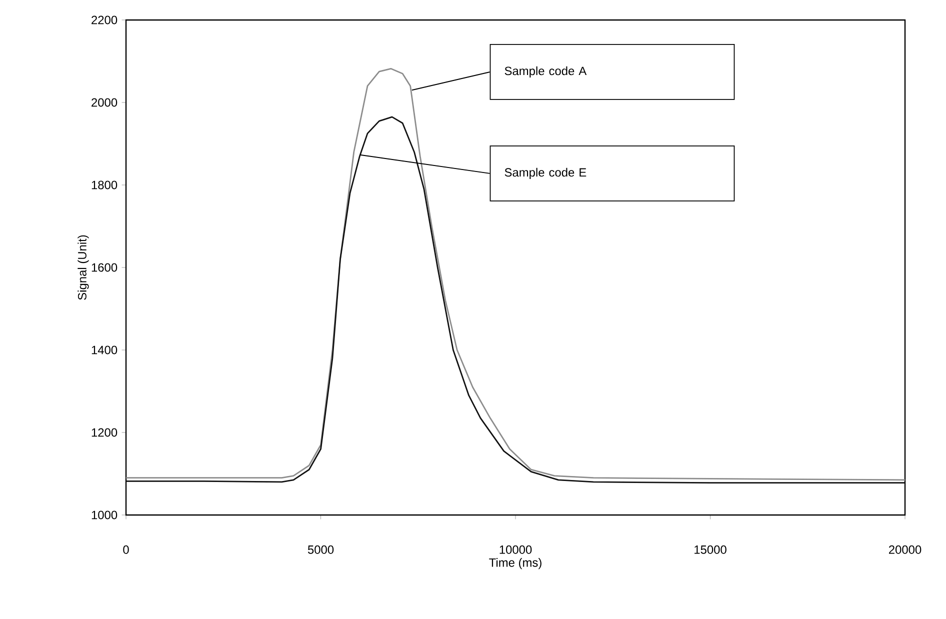 The height and width of the screenshot is (619, 946). Describe the element at coordinates (105, 515) in the screenshot. I see `y-tick-label: 1000` at that location.